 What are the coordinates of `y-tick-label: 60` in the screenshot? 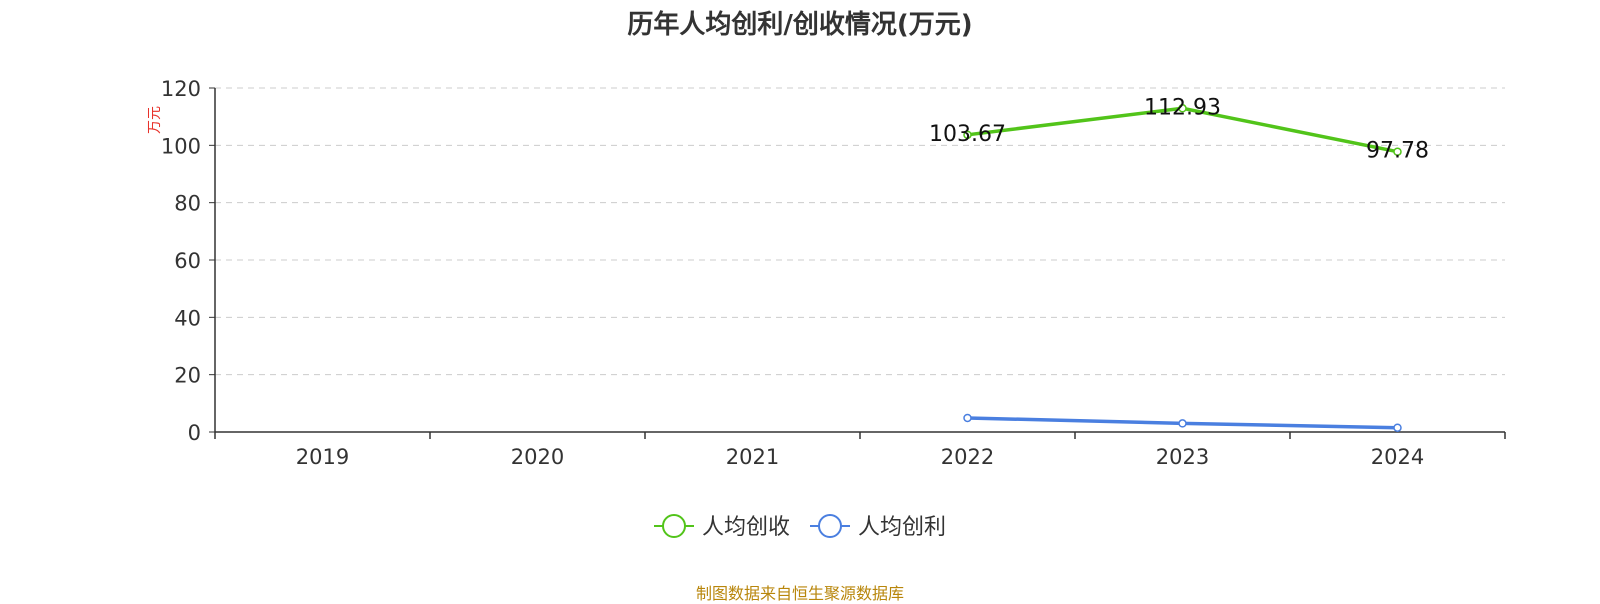 It's located at (187, 261).